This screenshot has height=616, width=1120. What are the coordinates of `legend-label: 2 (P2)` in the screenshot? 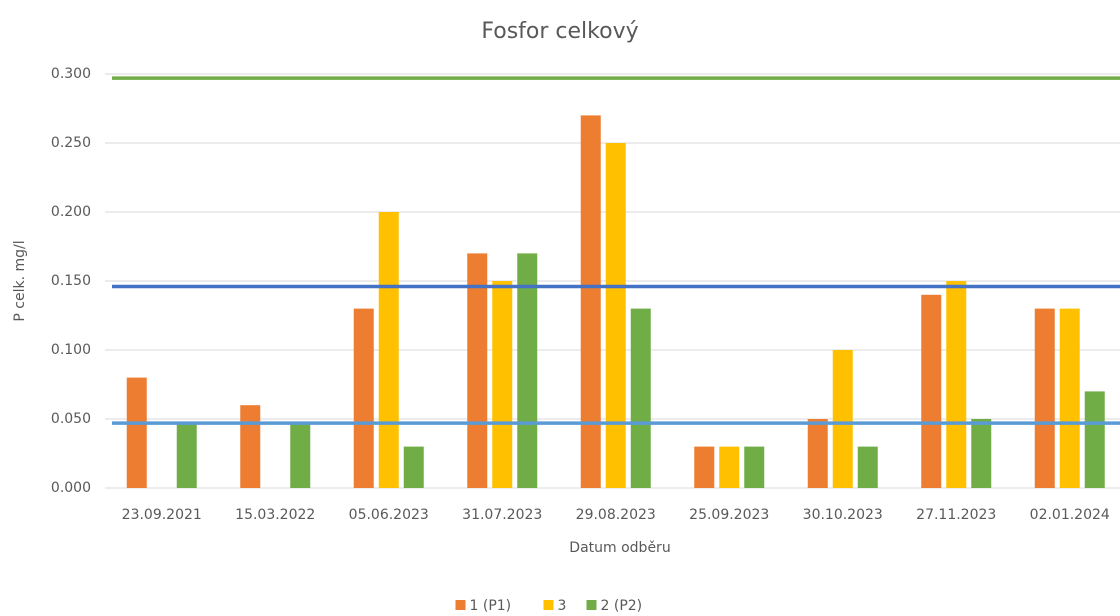 It's located at (622, 606).